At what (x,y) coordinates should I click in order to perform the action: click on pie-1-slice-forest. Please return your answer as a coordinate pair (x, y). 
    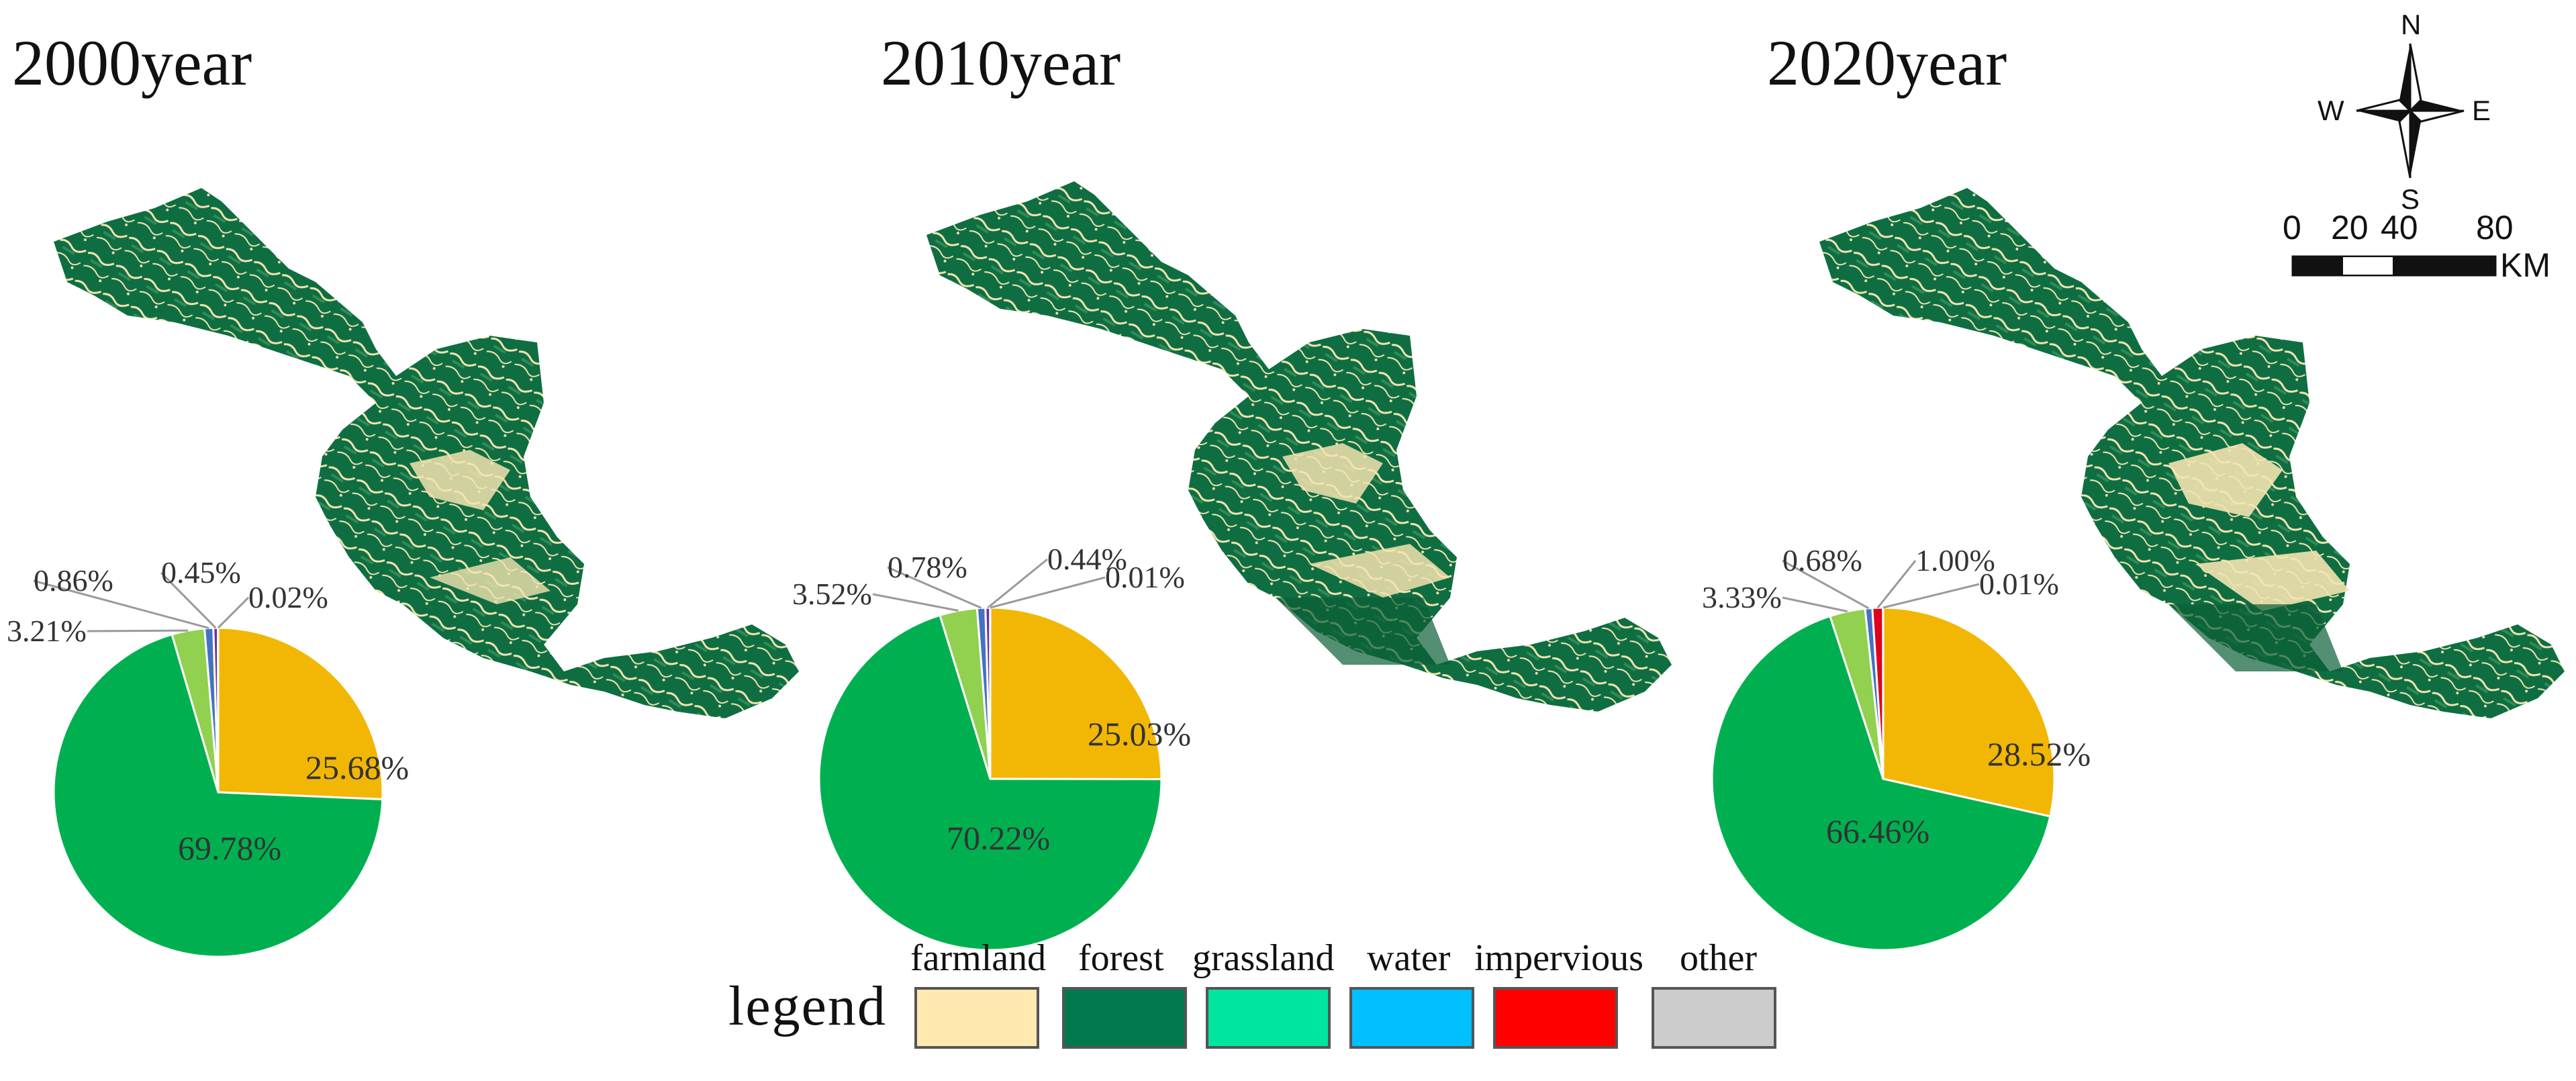
    Looking at the image, I should click on (990, 782).